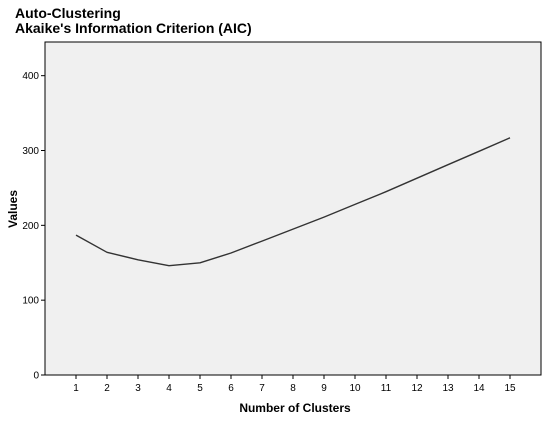 Image resolution: width=550 pixels, height=421 pixels. Describe the element at coordinates (30, 151) in the screenshot. I see `y-tick-label: 300` at that location.